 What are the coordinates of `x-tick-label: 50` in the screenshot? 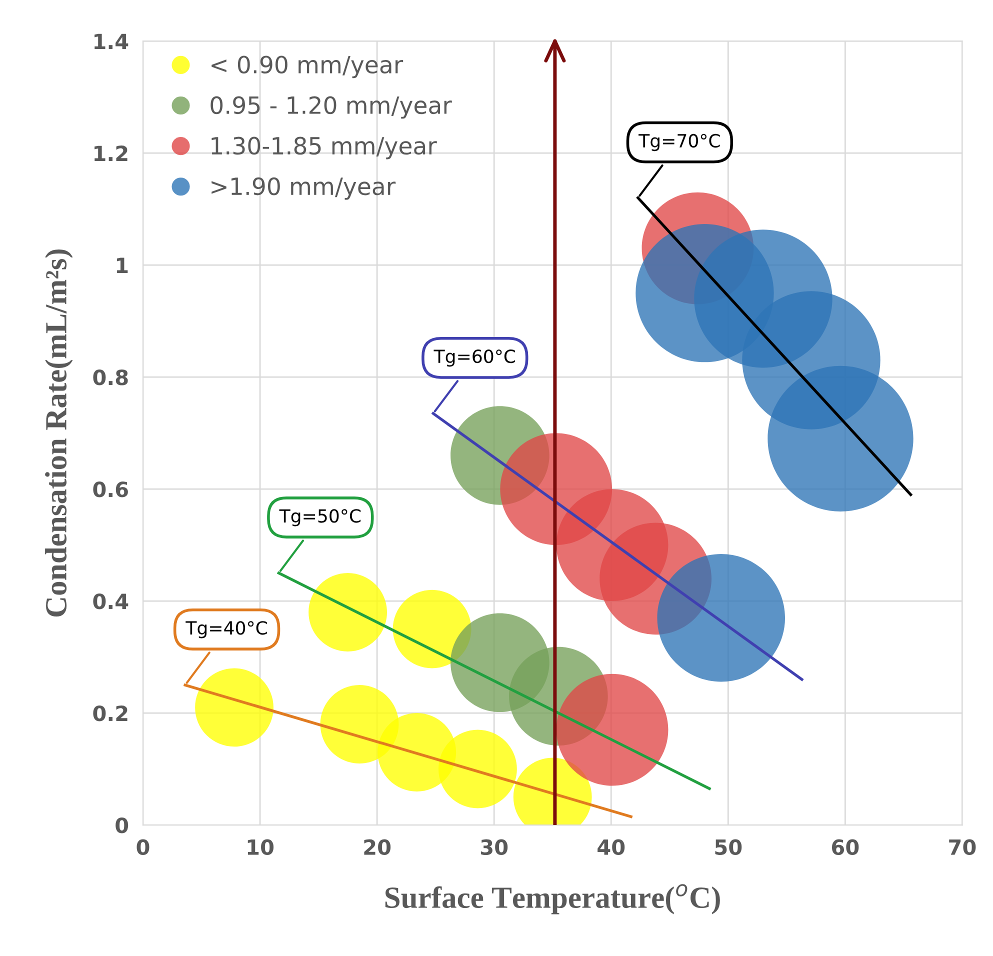 It's located at (728, 847).